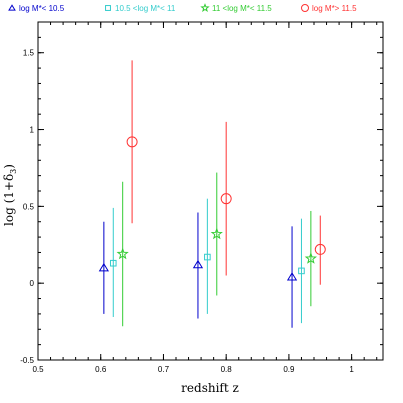  I want to click on y-axis-title-sub: 3, so click(13, 171).